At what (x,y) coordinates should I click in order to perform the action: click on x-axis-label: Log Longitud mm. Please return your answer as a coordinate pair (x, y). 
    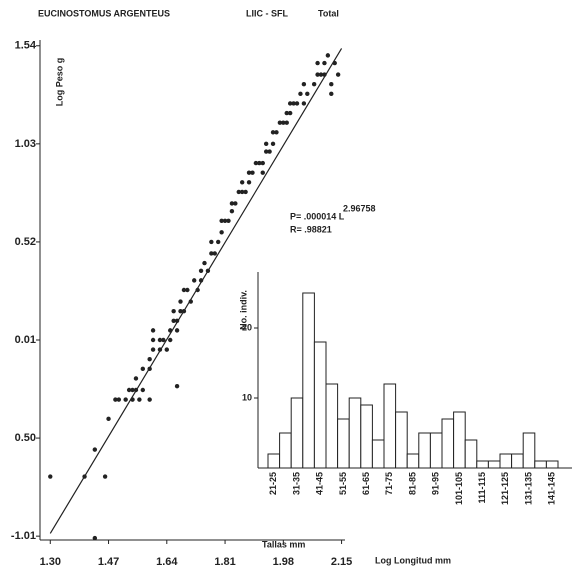
    Looking at the image, I should click on (413, 560).